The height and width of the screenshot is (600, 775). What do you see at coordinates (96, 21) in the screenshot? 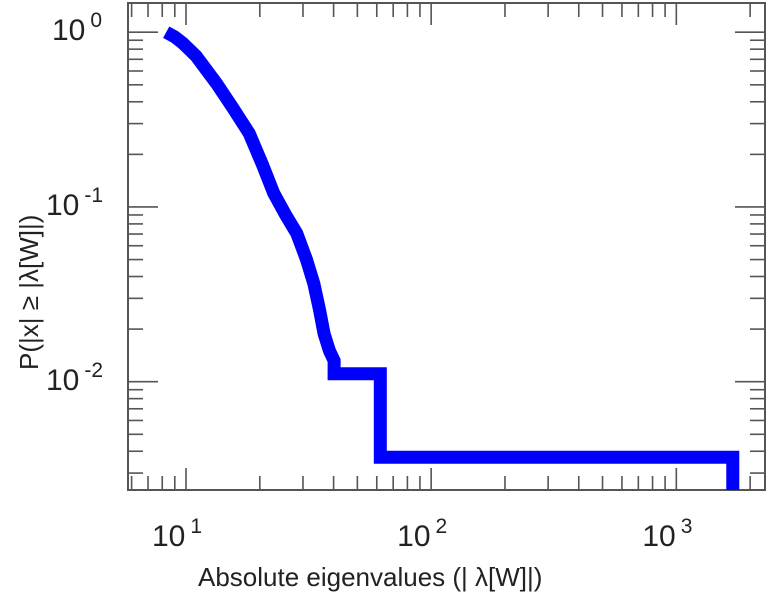
I see `tick-label-exponent: 0` at bounding box center [96, 21].